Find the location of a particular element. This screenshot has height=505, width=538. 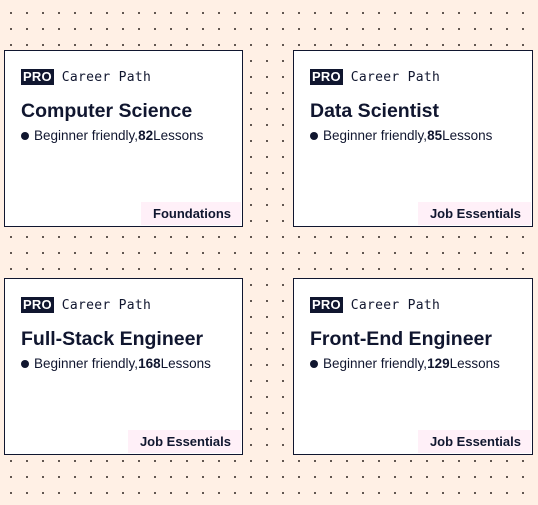

lessons-count: 82 is located at coordinates (146, 135).